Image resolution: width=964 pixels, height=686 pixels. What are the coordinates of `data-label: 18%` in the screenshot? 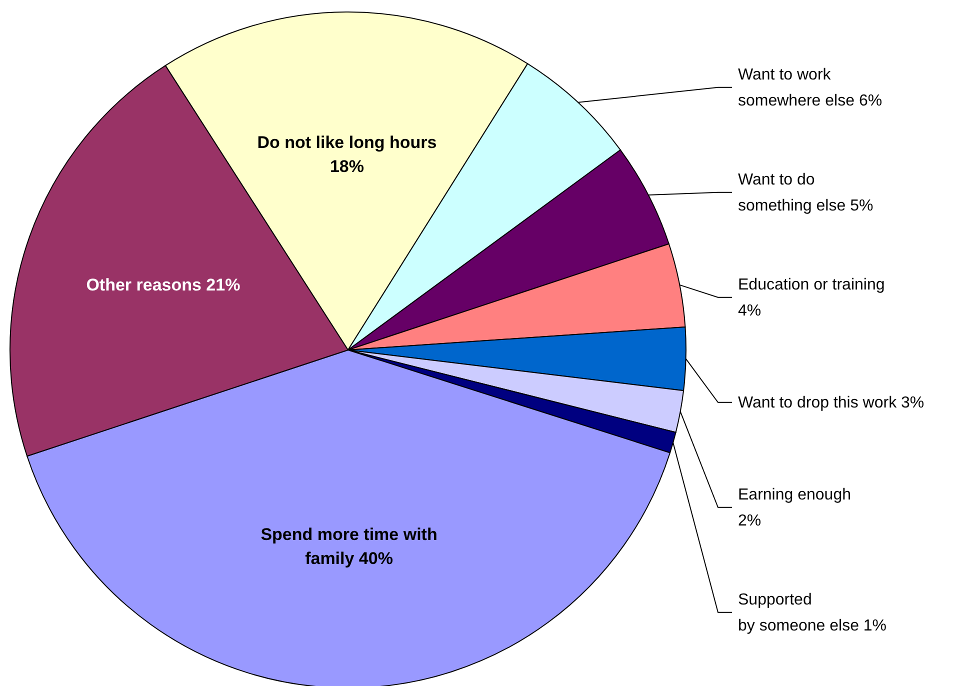 It's located at (347, 166).